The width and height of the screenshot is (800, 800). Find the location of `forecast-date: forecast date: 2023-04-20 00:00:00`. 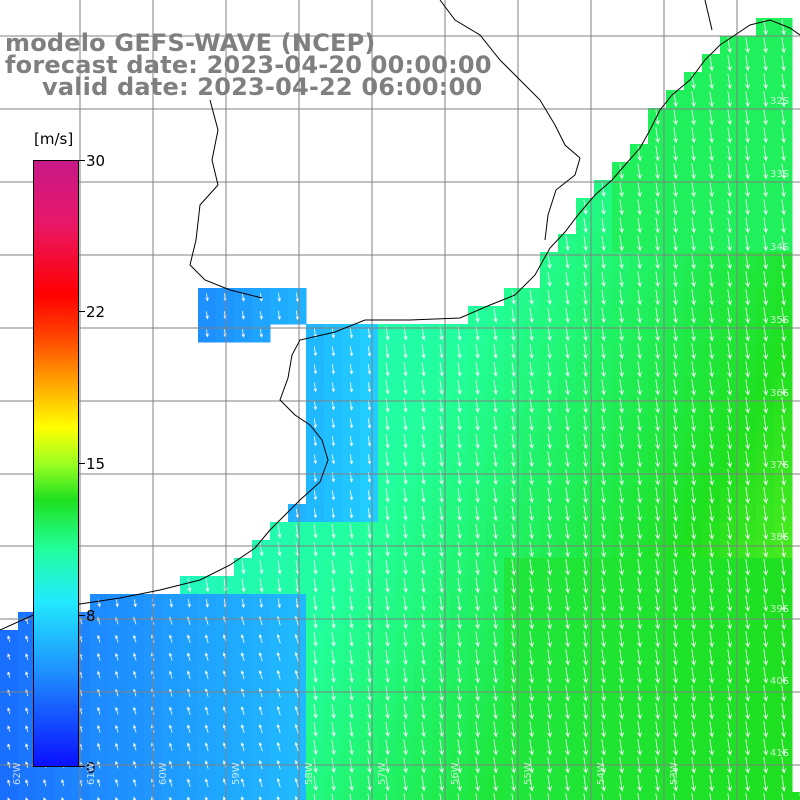

forecast-date: forecast date: 2023-04-20 00:00:00 is located at coordinates (248, 65).